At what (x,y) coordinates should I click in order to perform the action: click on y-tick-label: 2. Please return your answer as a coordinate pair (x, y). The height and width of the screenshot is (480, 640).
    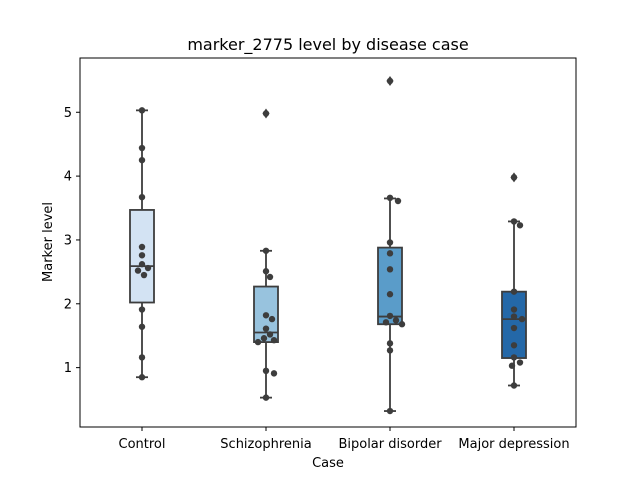
    Looking at the image, I should click on (68, 304).